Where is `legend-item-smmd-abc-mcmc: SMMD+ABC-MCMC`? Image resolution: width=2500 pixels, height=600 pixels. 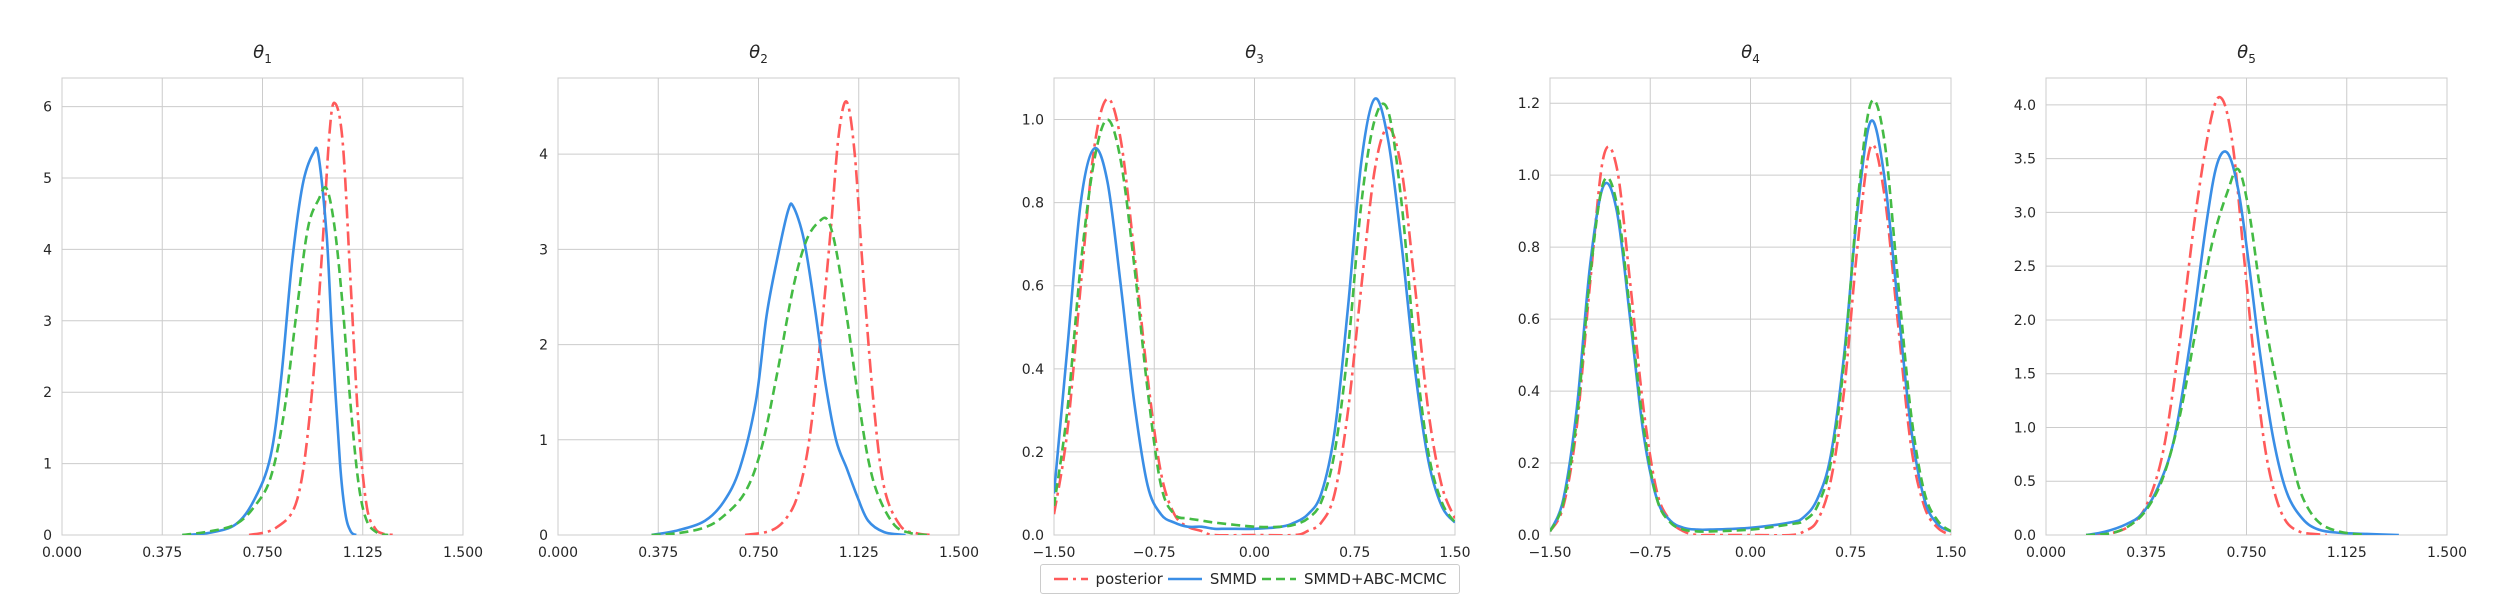
legend-item-smmd-abc-mcmc: SMMD+ABC-MCMC is located at coordinates (1354, 579).